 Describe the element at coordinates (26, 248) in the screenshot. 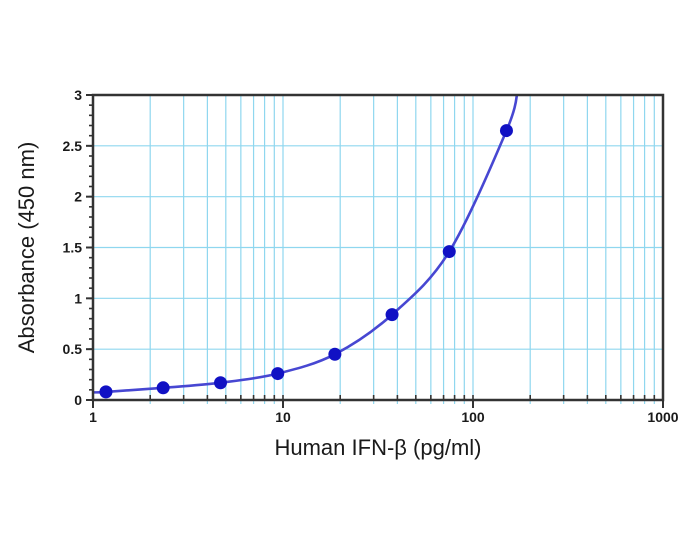

I see `y-axis-title: Absorbance (450 nm)` at that location.